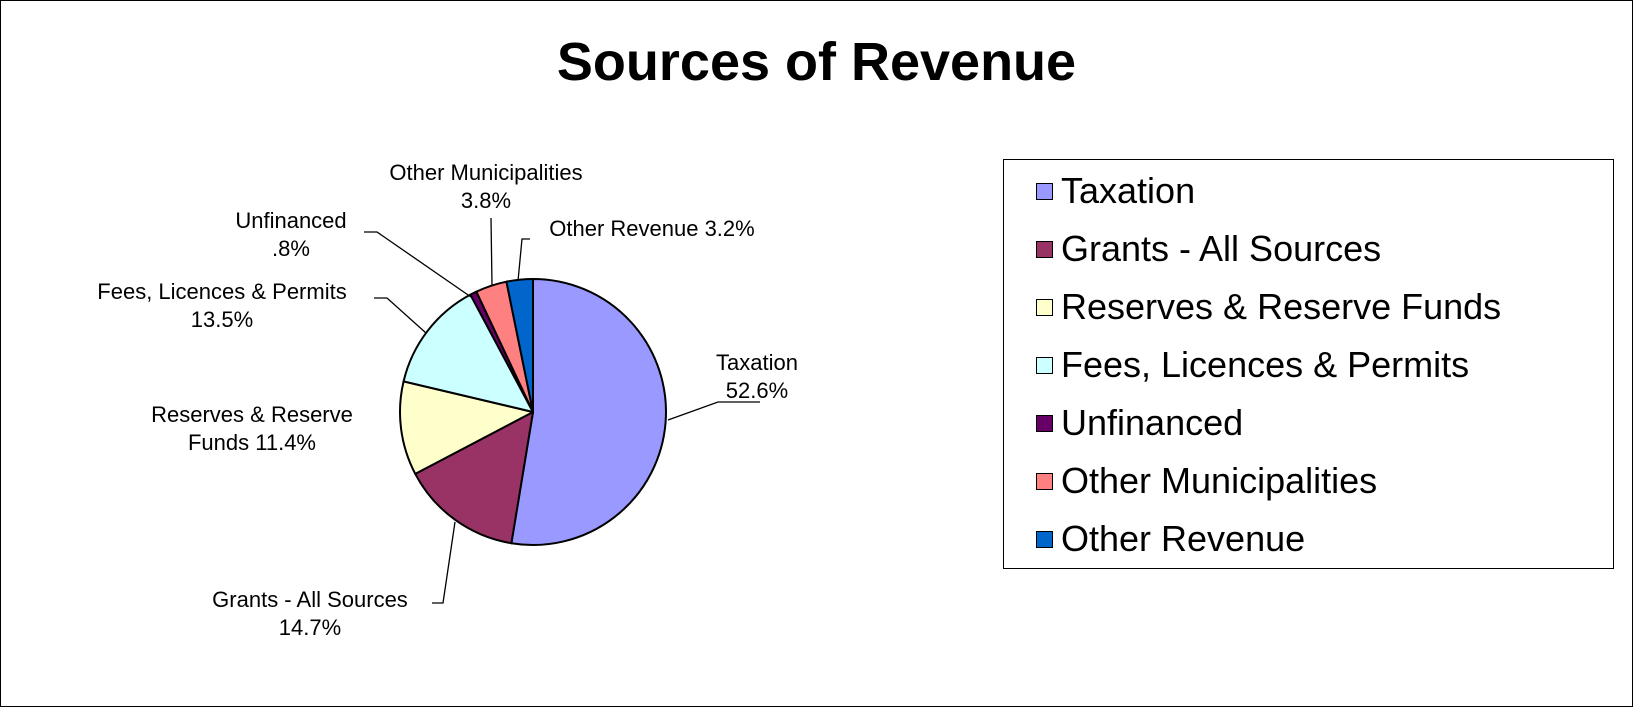  Describe the element at coordinates (222, 319) in the screenshot. I see `data-label-line: 13.5%` at that location.